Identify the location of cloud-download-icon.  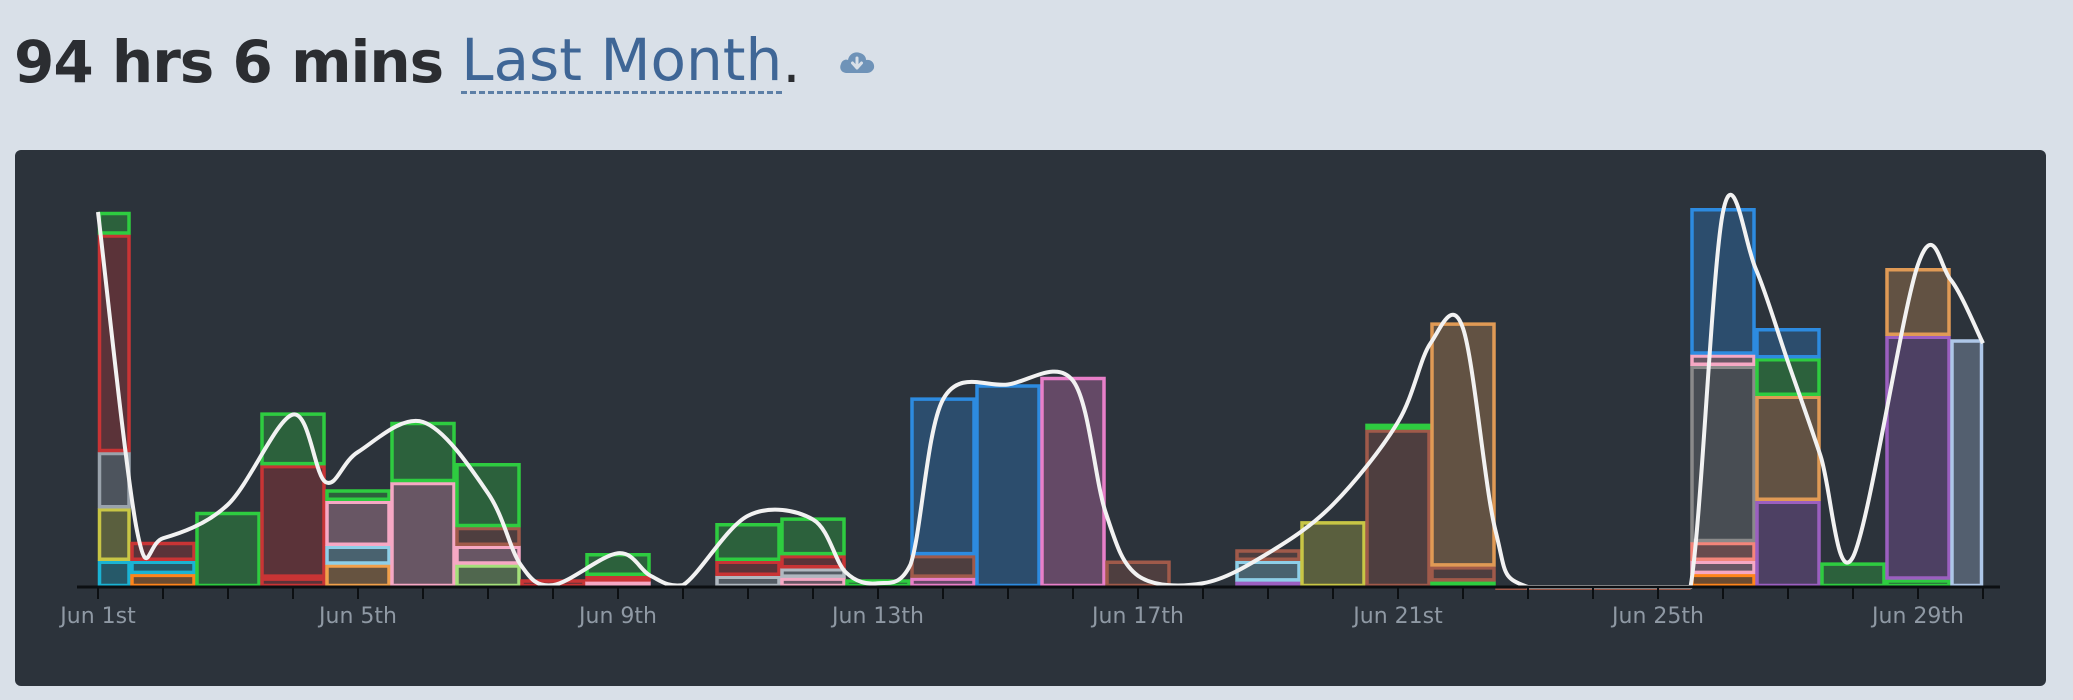
(857, 62).